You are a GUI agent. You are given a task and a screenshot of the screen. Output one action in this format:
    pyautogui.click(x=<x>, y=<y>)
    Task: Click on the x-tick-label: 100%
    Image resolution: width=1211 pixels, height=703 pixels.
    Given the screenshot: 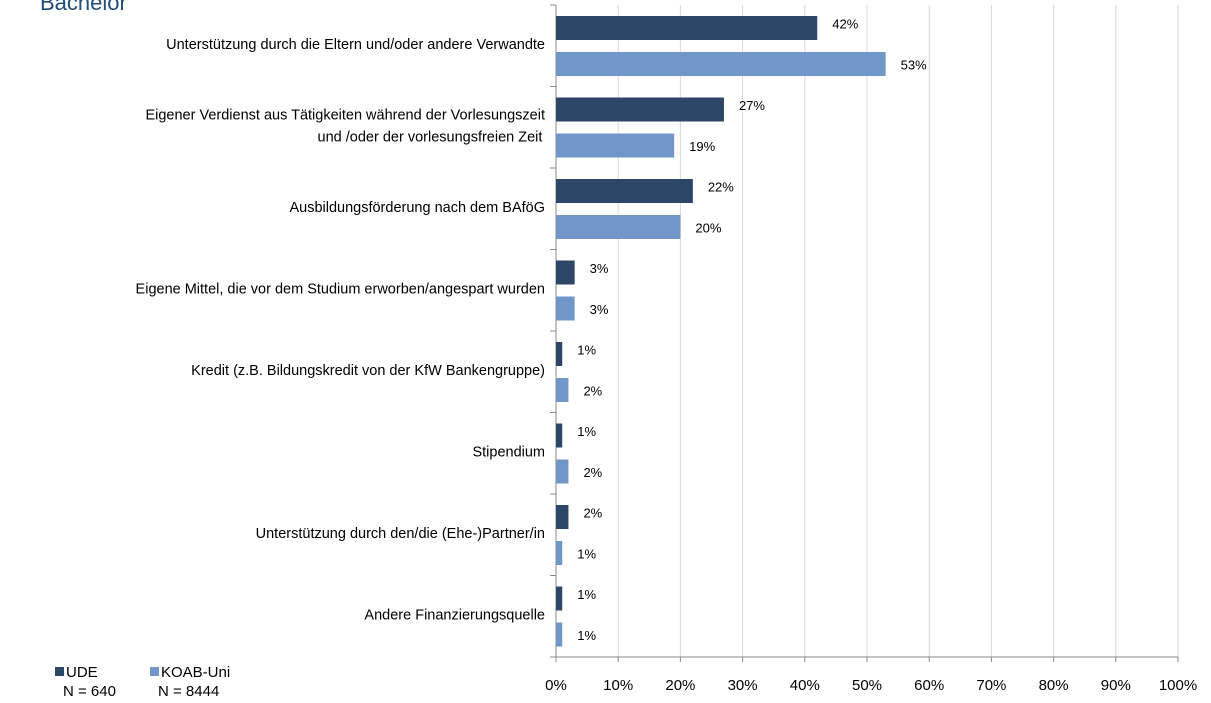 What is the action you would take?
    pyautogui.click(x=1178, y=685)
    